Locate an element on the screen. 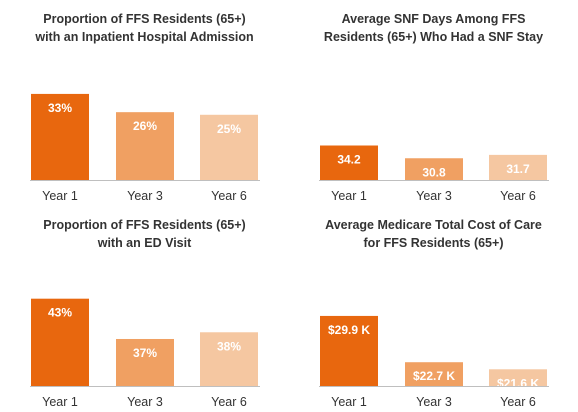 The image size is (578, 412). data-label: 38% is located at coordinates (229, 346).